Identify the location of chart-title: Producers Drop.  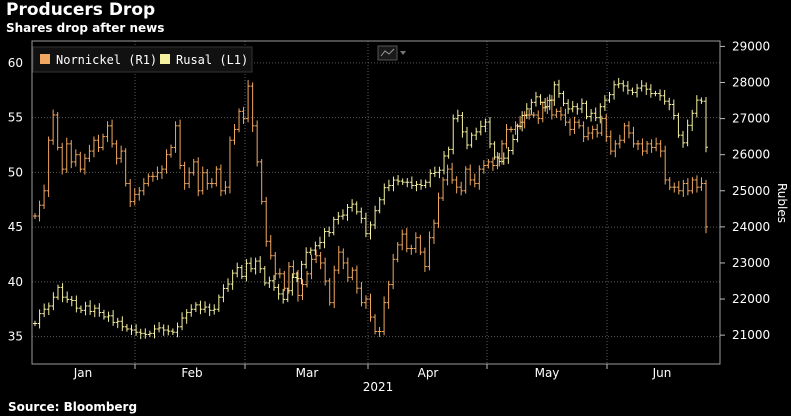
(81, 10).